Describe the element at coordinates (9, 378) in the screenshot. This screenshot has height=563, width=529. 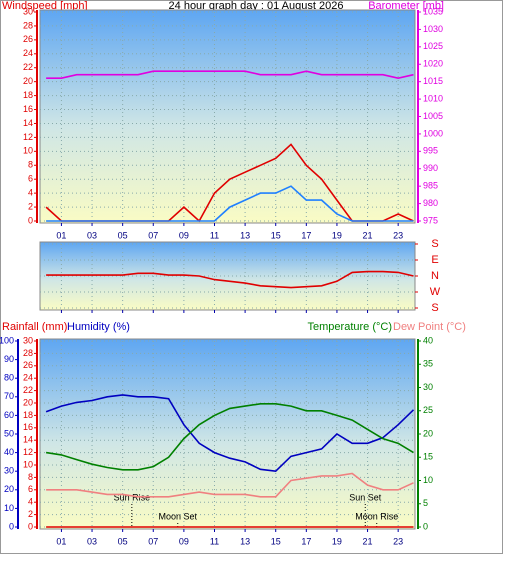
I see `y-tick-label: 80` at that location.